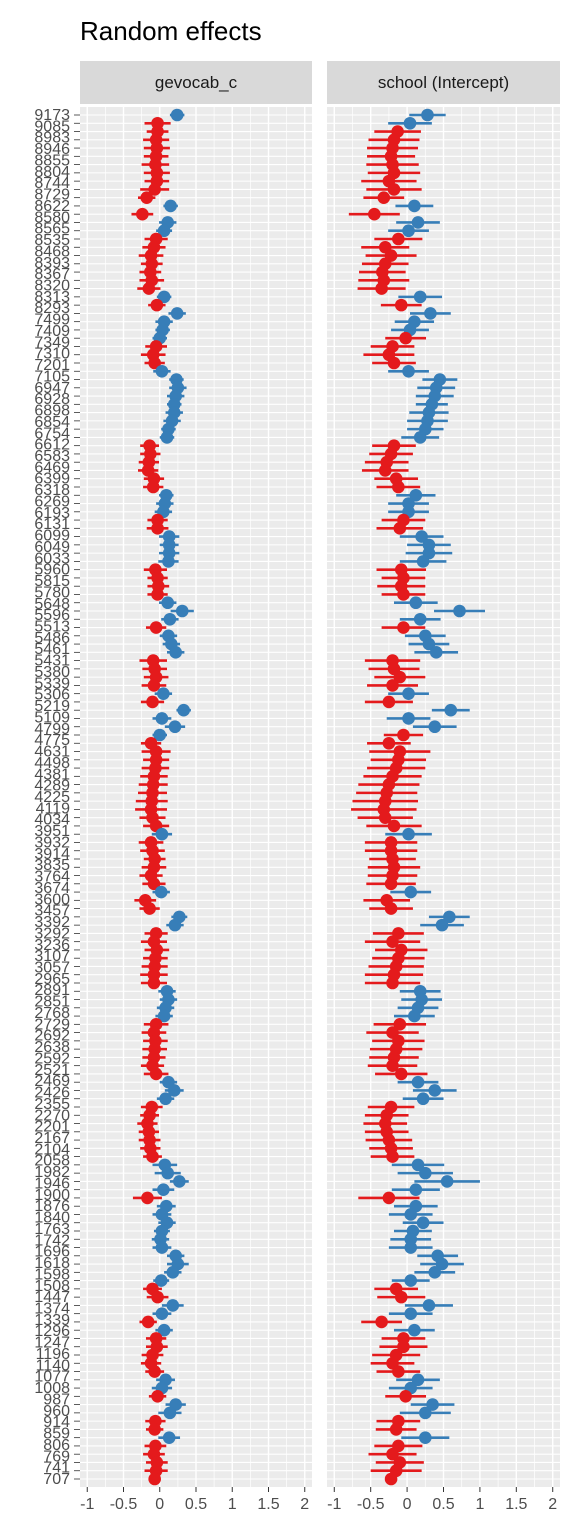 The width and height of the screenshot is (576, 1536). What do you see at coordinates (52, 1013) in the screenshot?
I see `y-tick-label: 2768` at bounding box center [52, 1013].